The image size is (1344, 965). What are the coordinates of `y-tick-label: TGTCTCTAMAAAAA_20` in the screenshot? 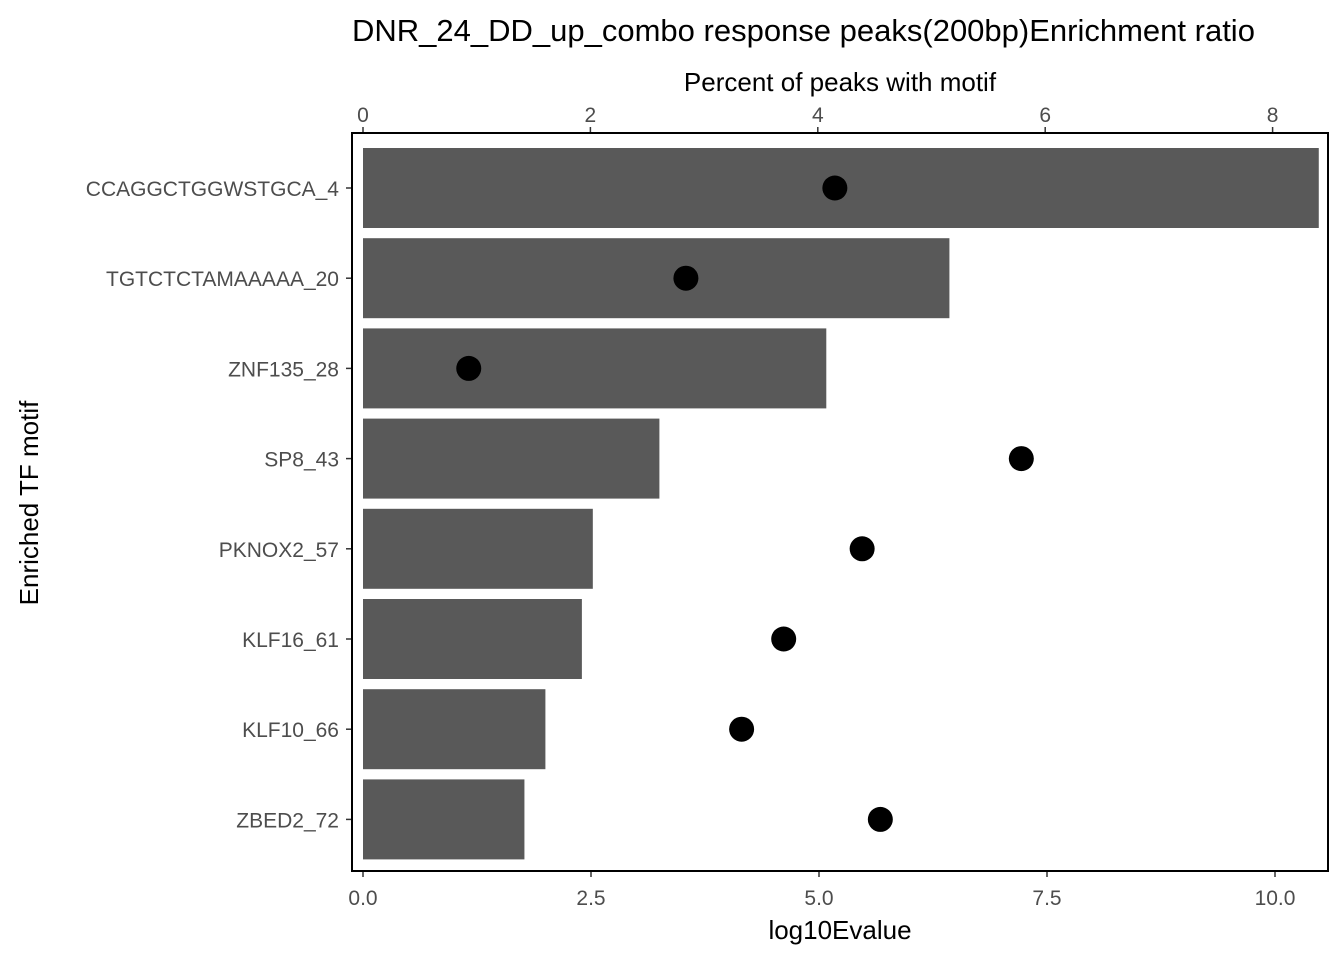 It's located at (222, 279).